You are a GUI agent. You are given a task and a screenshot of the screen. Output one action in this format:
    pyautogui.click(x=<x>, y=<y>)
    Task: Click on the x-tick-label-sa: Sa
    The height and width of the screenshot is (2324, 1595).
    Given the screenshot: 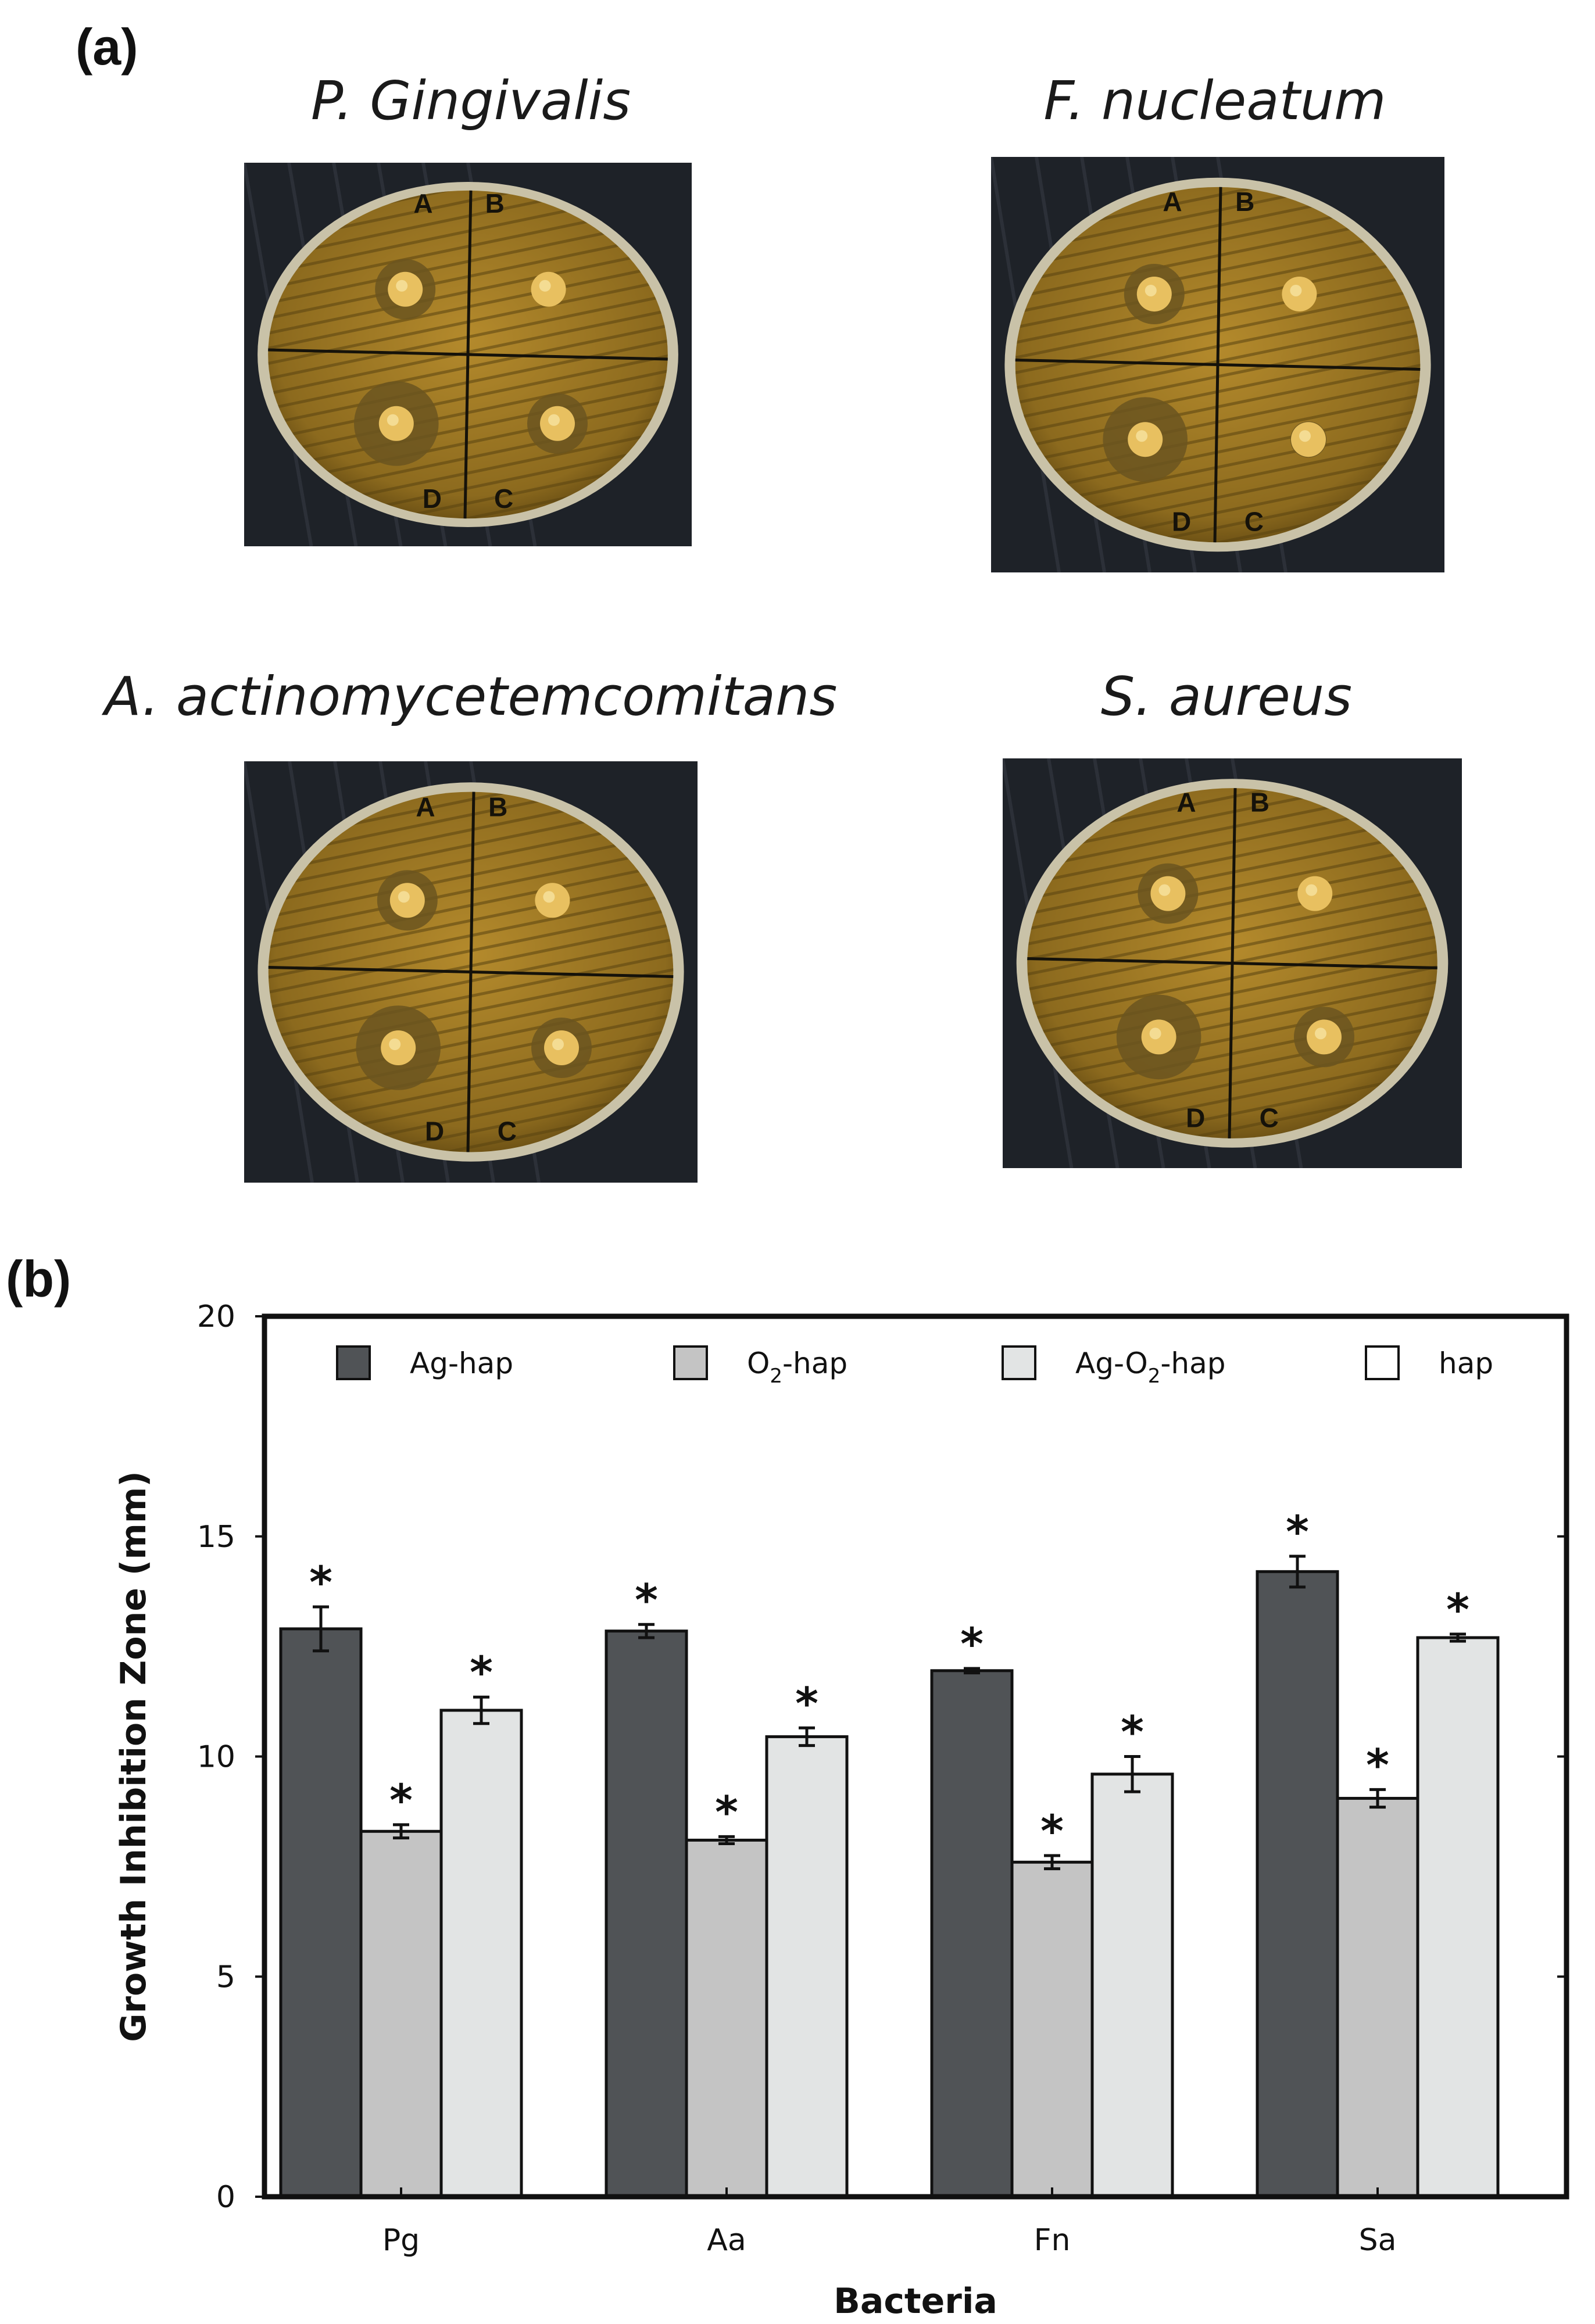 What is the action you would take?
    pyautogui.click(x=1378, y=2240)
    